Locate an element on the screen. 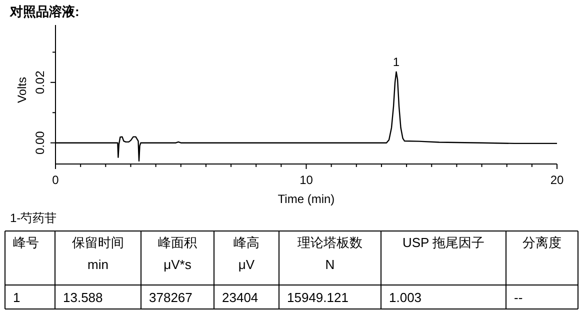 The width and height of the screenshot is (588, 322). x-tick-label: 20 is located at coordinates (557, 180).